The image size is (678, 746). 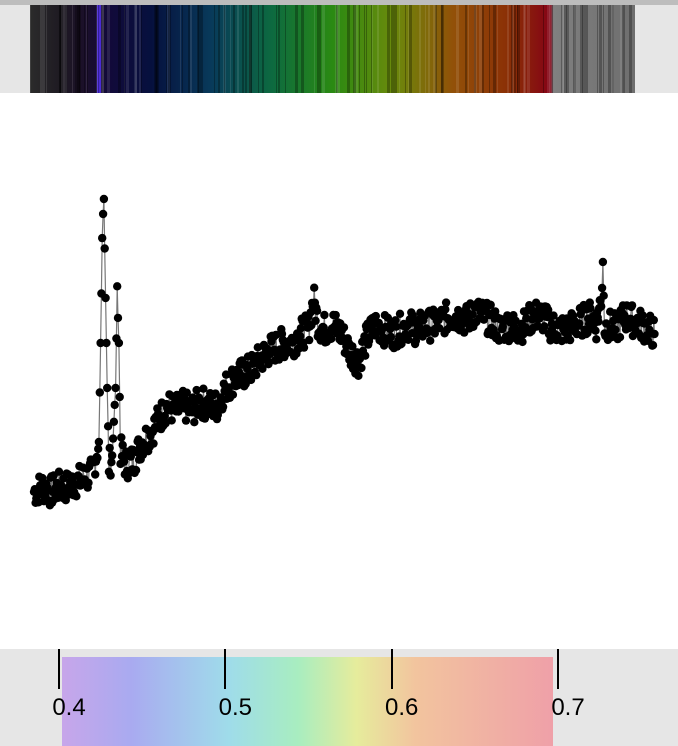 What do you see at coordinates (401, 707) in the screenshot?
I see `x-tick-label: 0.6` at bounding box center [401, 707].